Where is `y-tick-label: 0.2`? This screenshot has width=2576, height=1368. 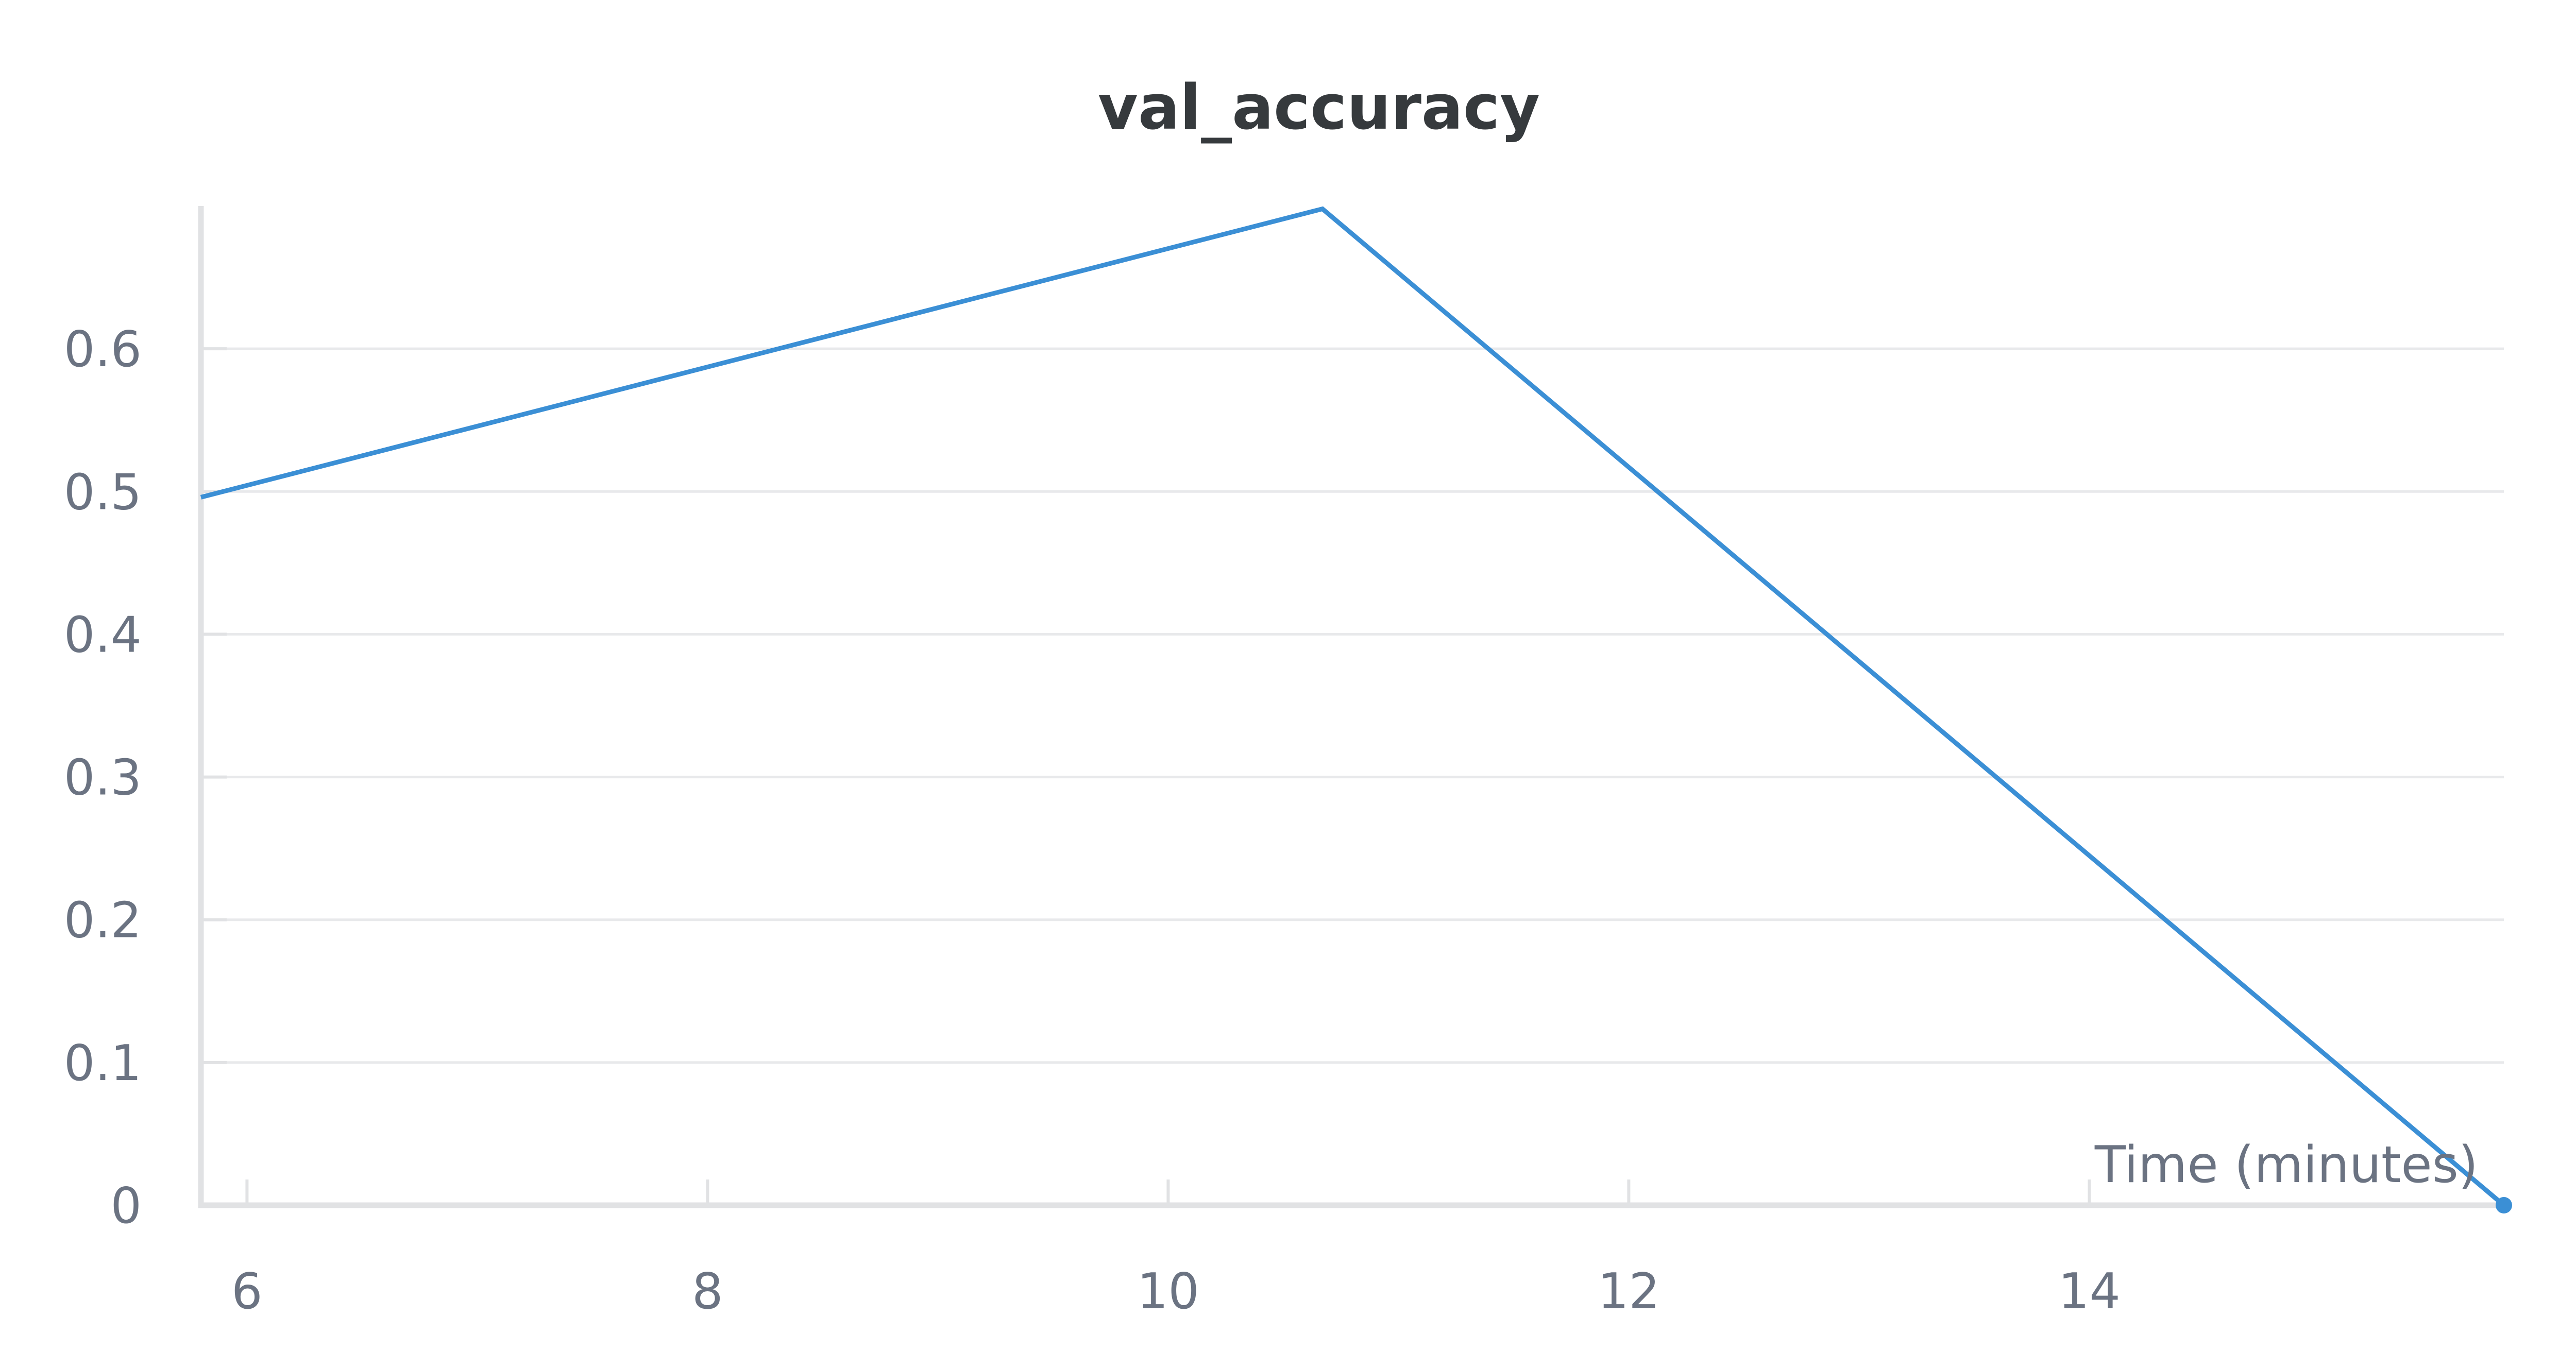
y-tick-label: 0.2 is located at coordinates (103, 921).